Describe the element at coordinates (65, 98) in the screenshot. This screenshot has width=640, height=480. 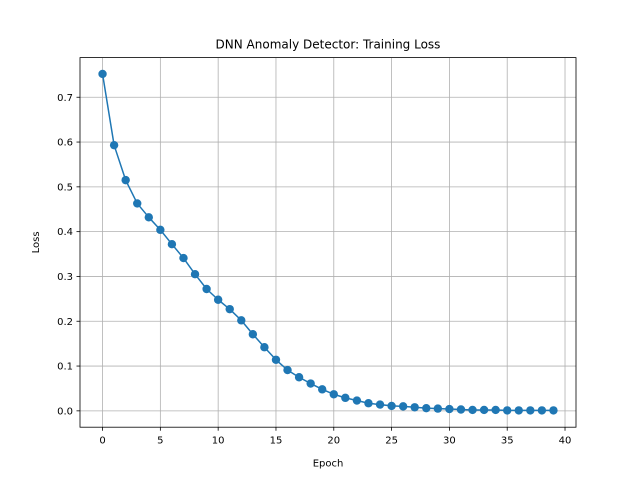
I see `y-tick-label: 0.7` at that location.